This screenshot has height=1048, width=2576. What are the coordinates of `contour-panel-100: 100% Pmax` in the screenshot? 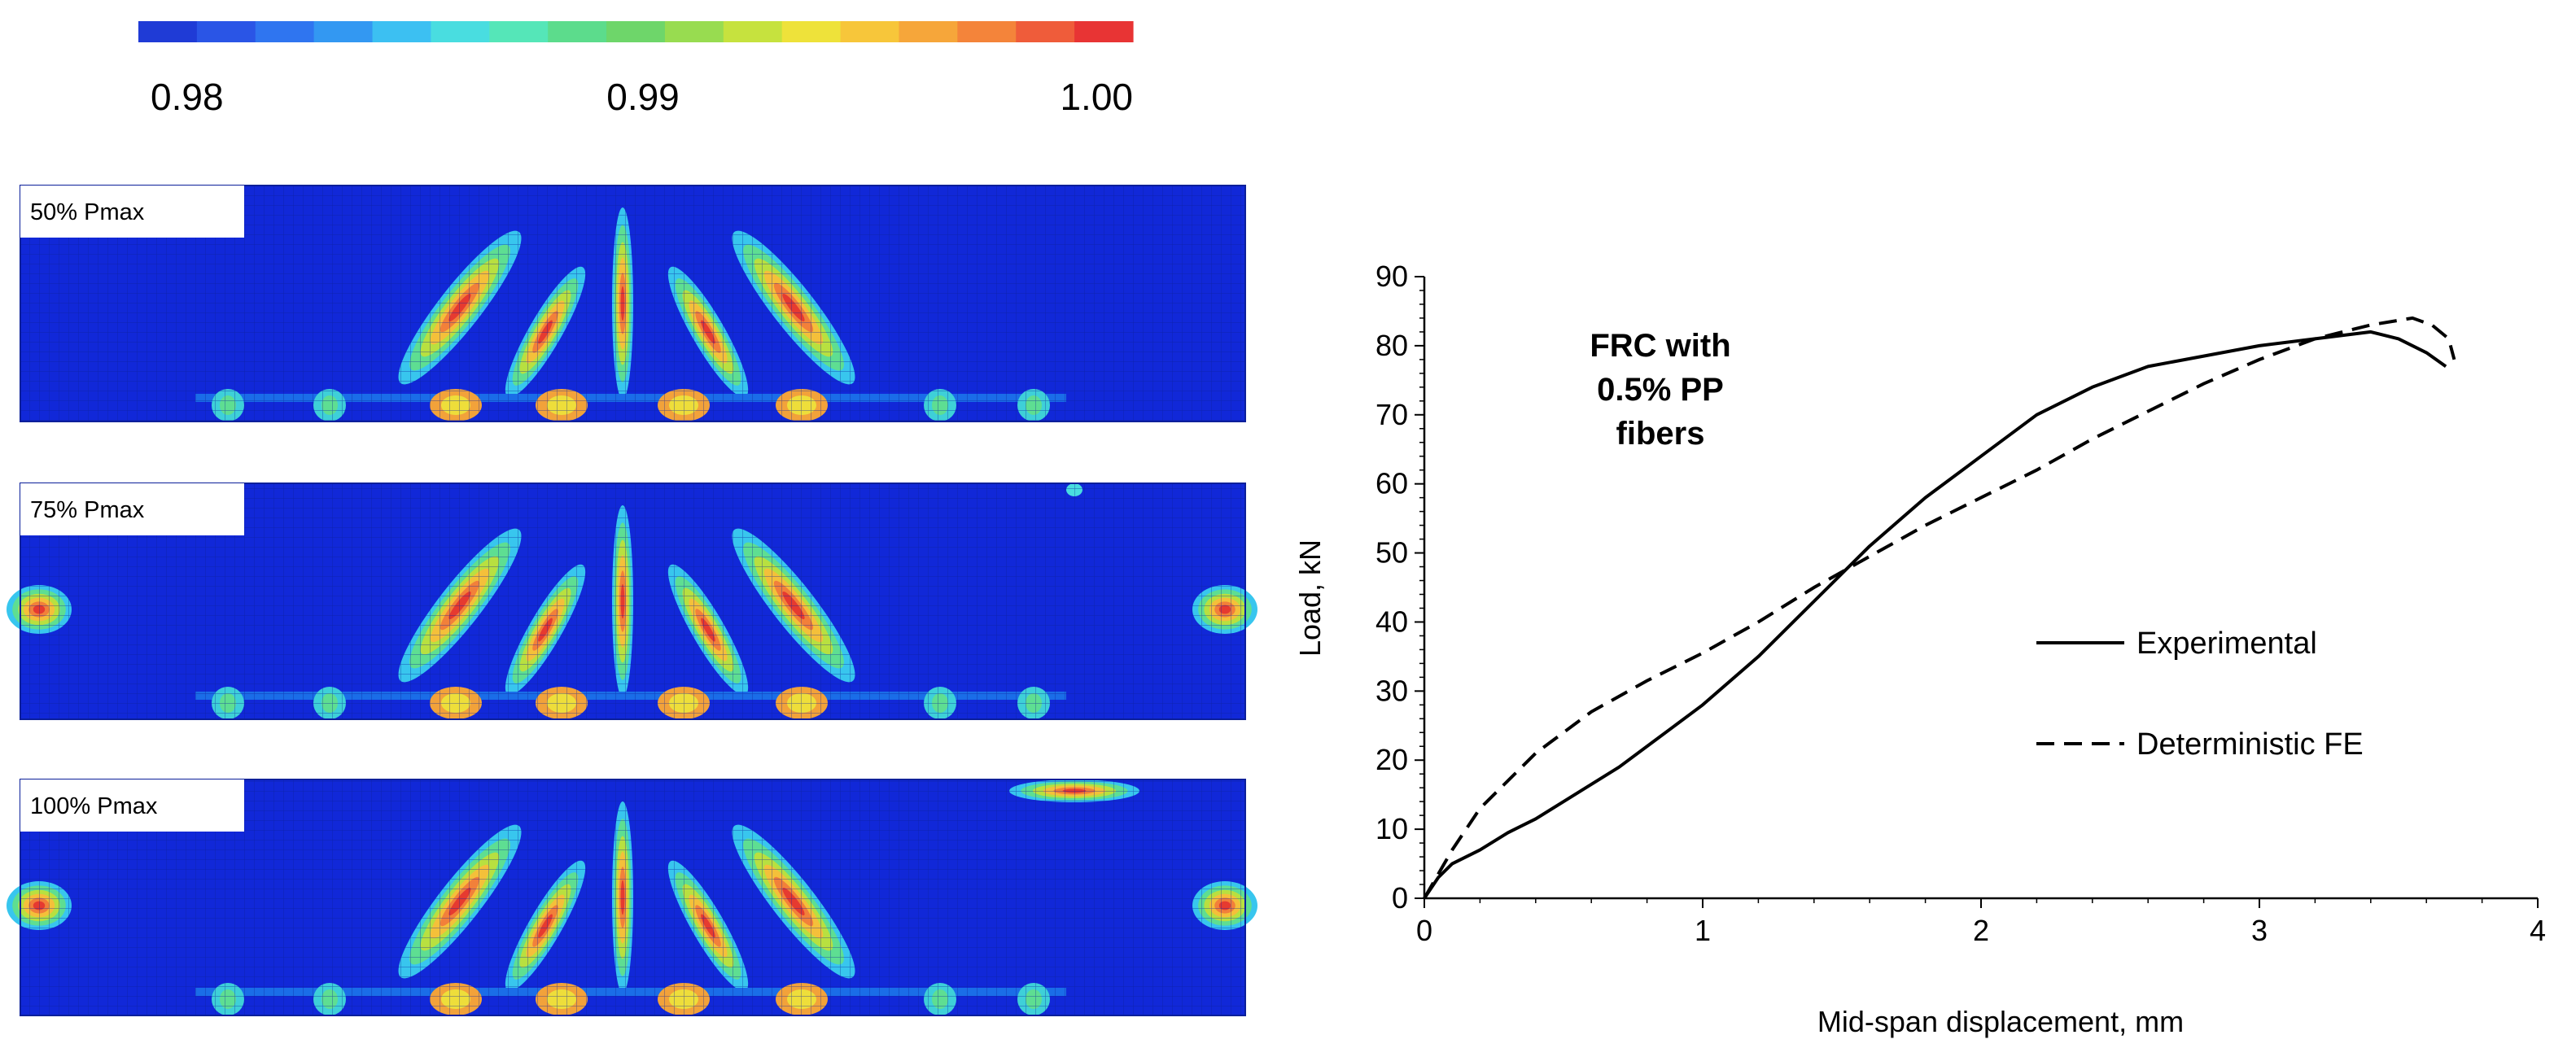 It's located at (632, 897).